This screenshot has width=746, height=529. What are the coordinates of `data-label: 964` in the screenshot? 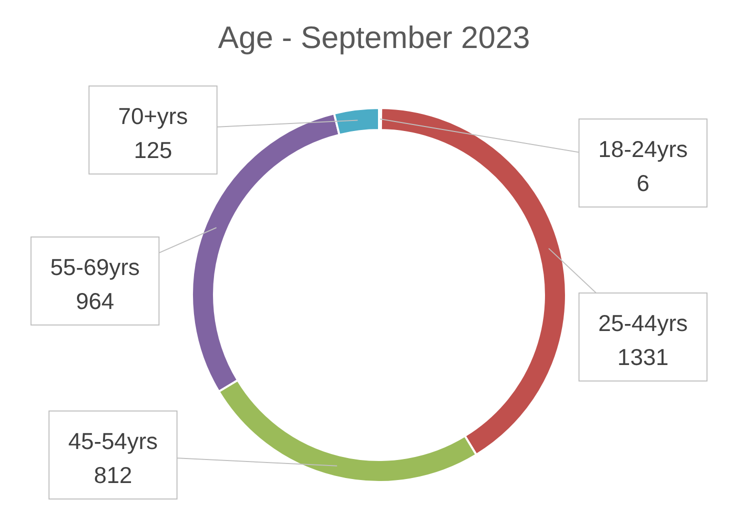 It's located at (95, 301).